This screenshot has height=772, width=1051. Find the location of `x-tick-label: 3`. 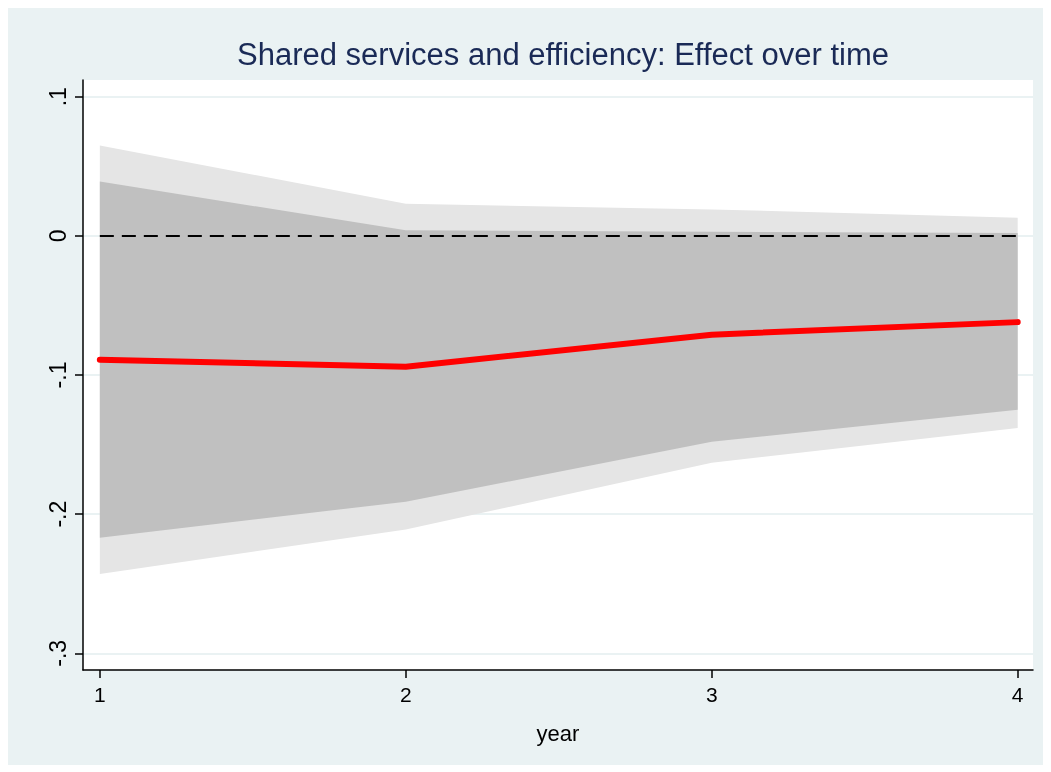

x-tick-label: 3 is located at coordinates (711, 694).